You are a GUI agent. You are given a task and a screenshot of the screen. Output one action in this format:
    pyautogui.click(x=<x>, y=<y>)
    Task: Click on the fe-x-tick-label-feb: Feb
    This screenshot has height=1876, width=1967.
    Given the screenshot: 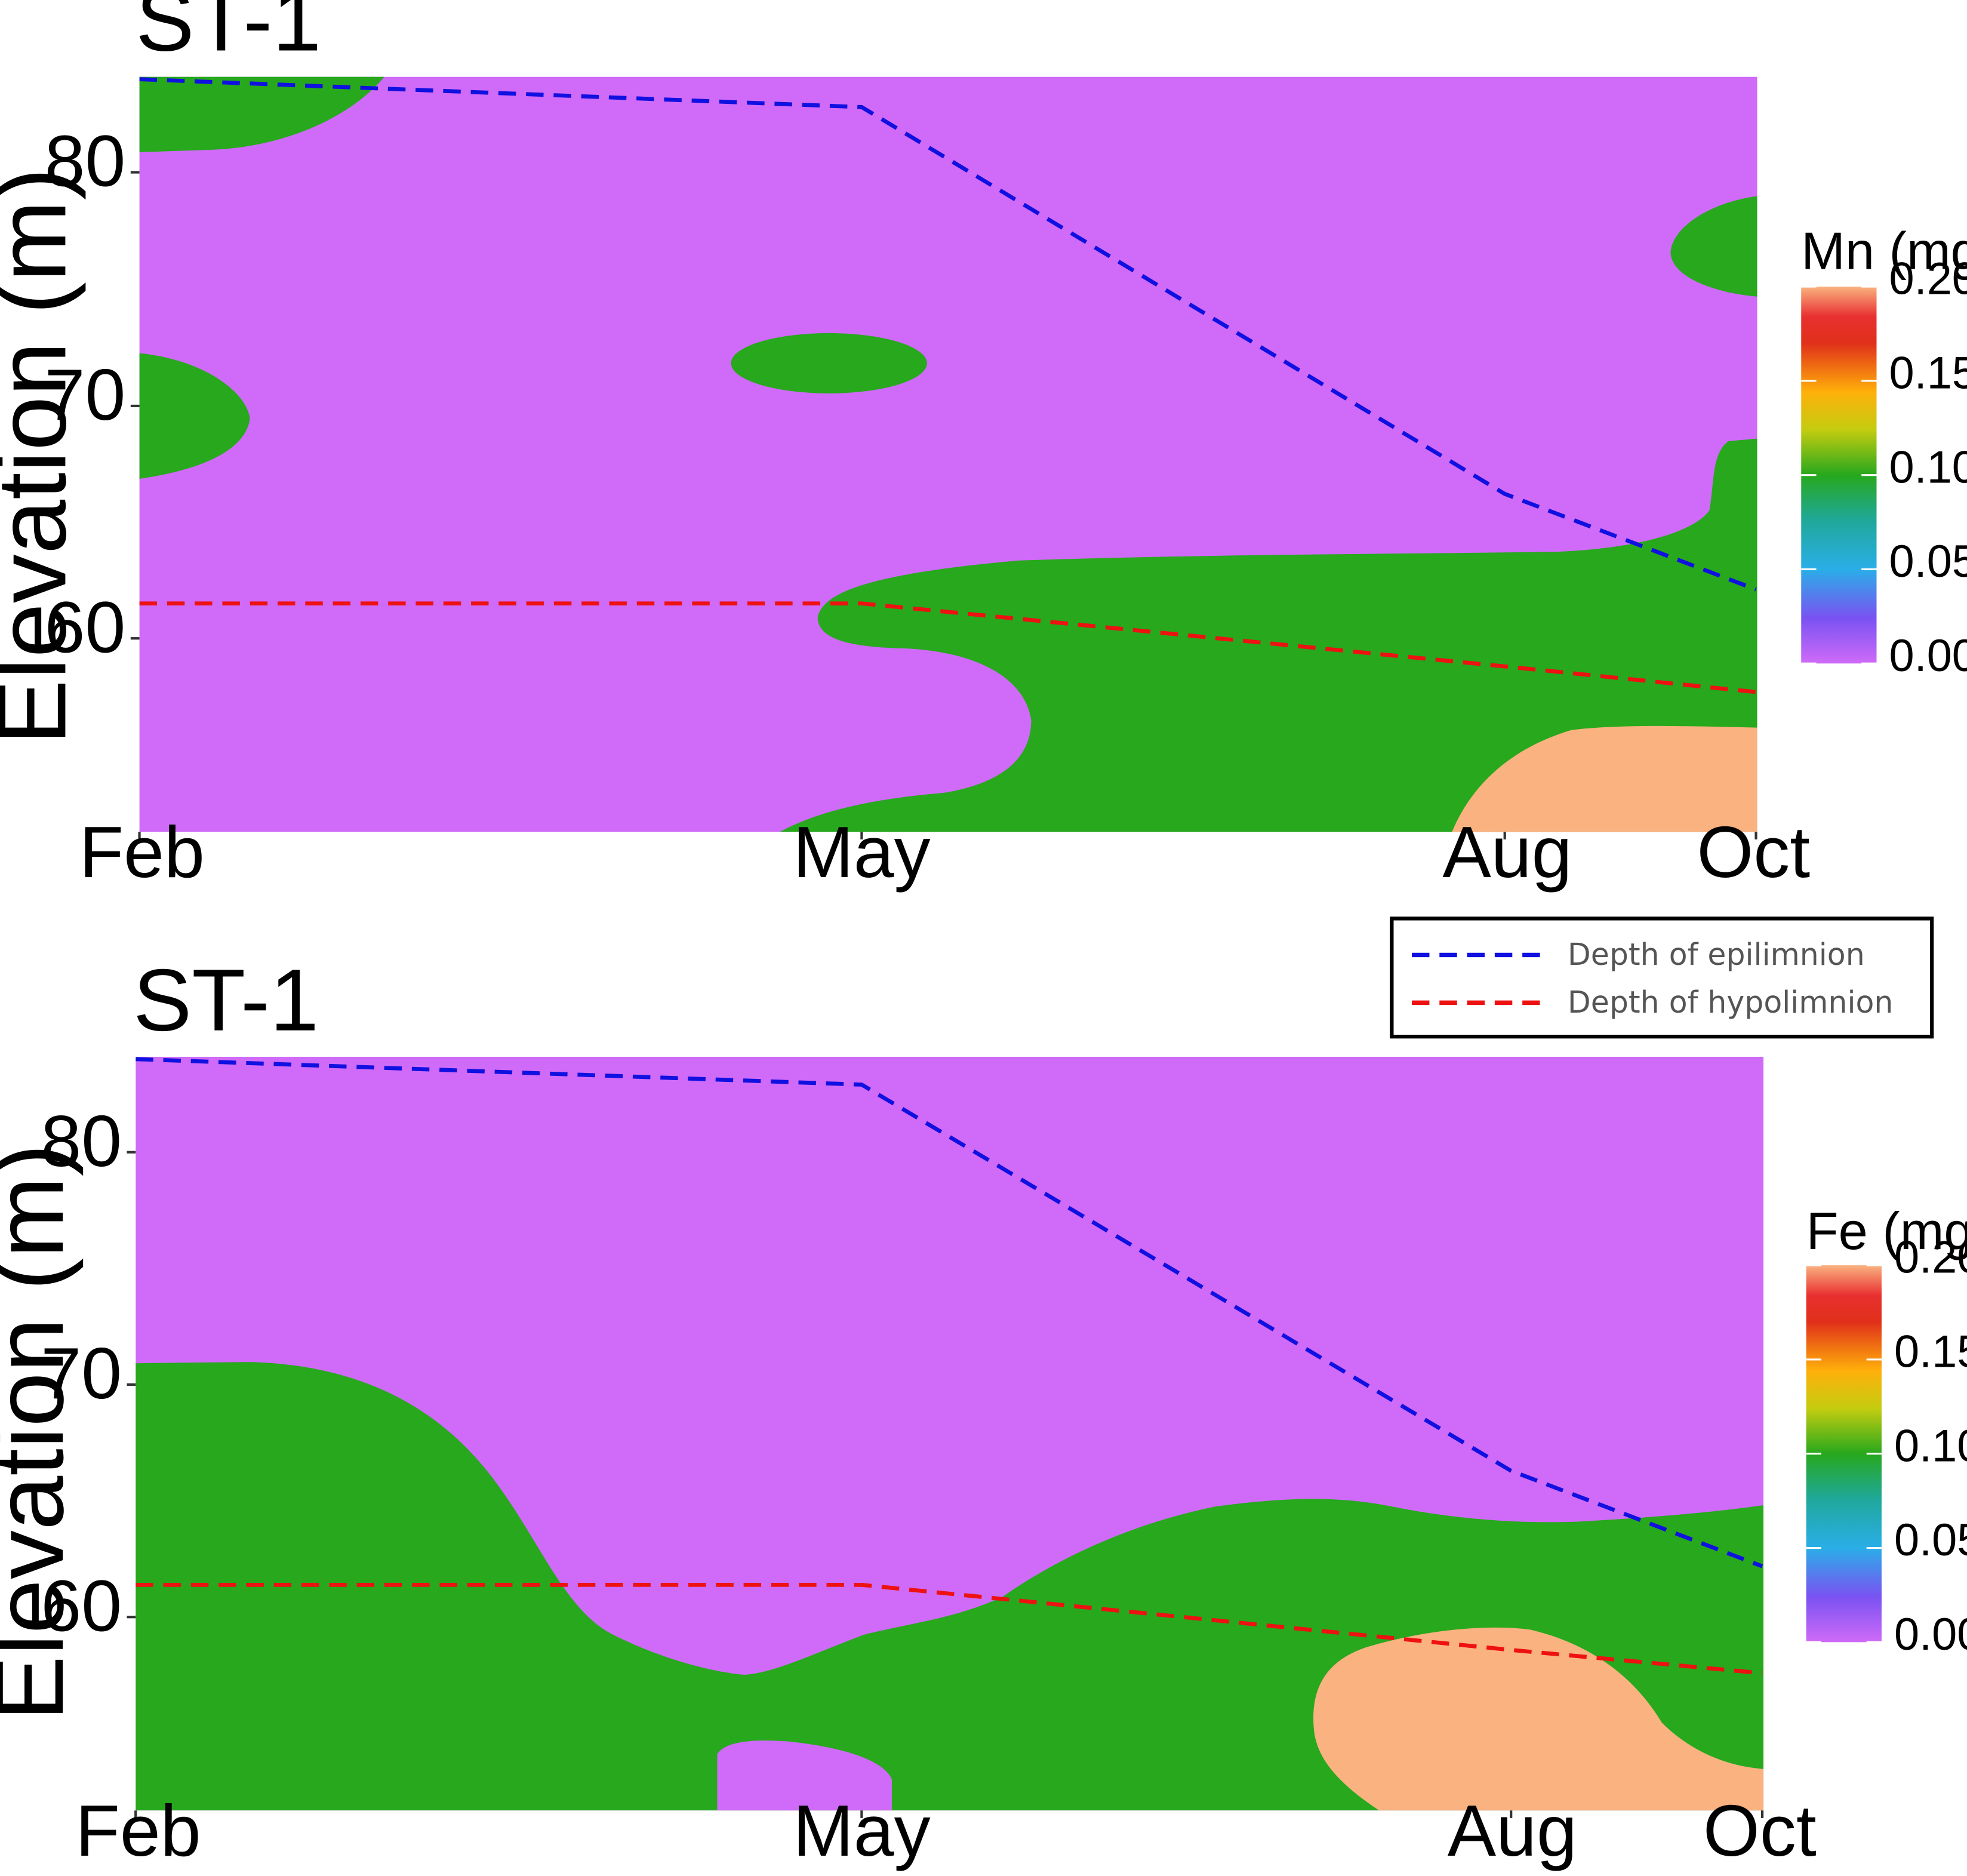 What is the action you would take?
    pyautogui.click(x=138, y=1830)
    